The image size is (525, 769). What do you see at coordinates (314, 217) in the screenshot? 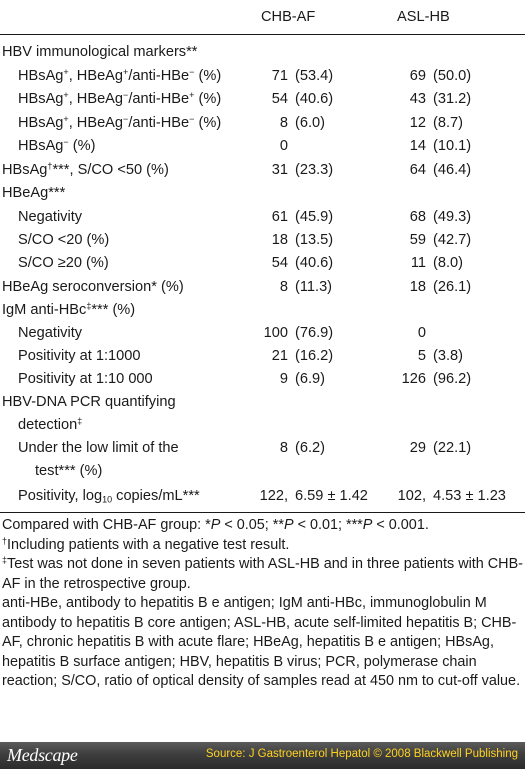
I see `cell-chb-af-percent: (45.9)` at bounding box center [314, 217].